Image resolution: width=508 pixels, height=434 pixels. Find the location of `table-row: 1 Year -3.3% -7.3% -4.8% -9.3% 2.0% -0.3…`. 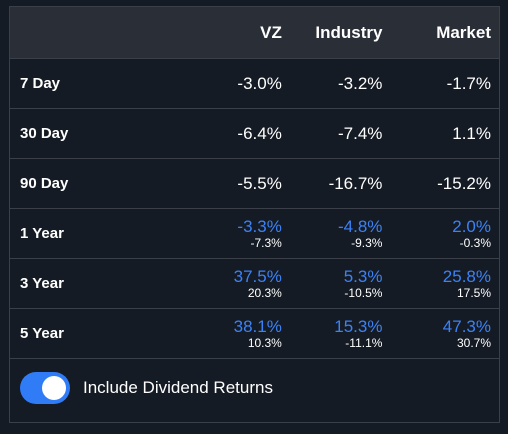

table-row: 1 Year -3.3% -7.3% -4.8% -9.3% 2.0% -0.3… is located at coordinates (254, 234).